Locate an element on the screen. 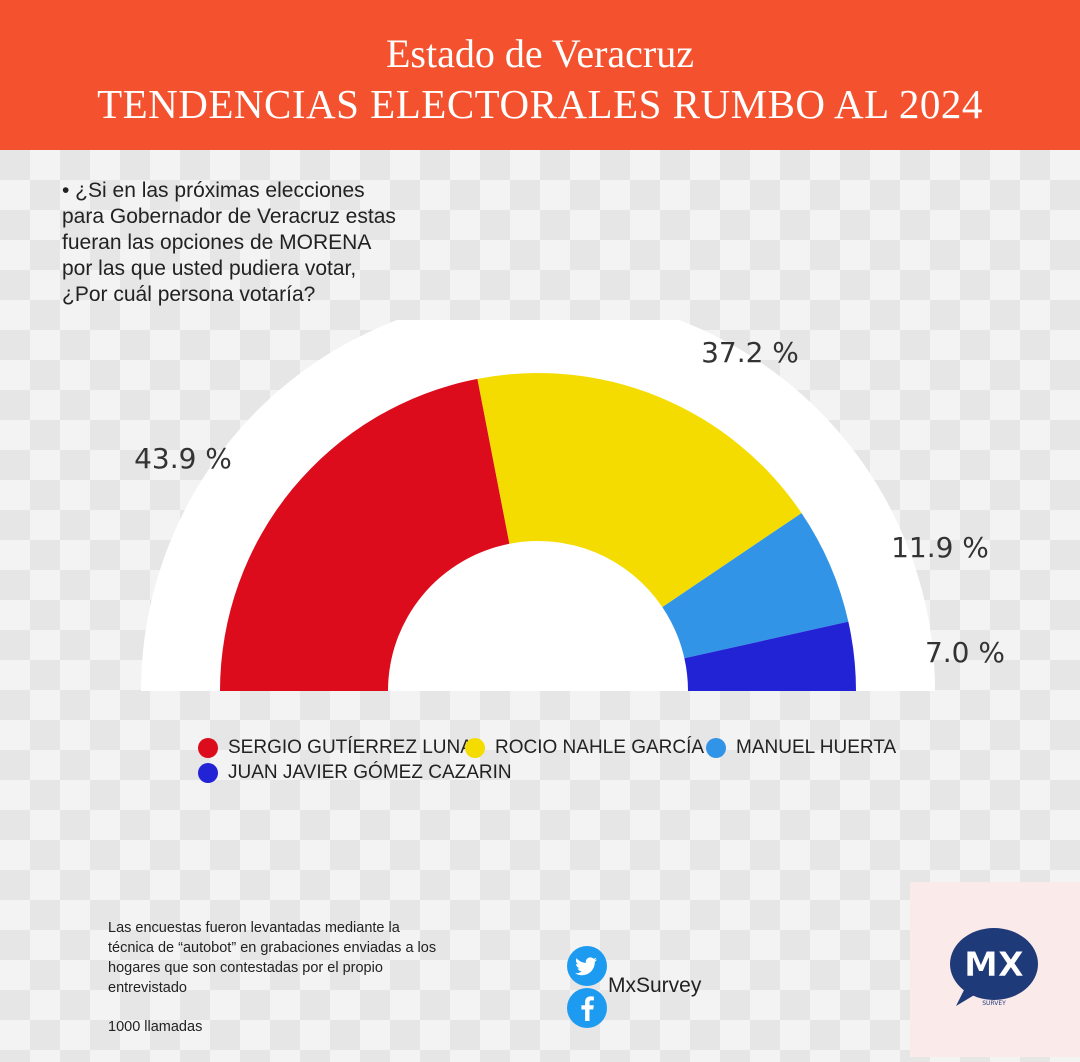 Image resolution: width=1080 pixels, height=1062 pixels. logo-subtext: SURVEY is located at coordinates (994, 1003).